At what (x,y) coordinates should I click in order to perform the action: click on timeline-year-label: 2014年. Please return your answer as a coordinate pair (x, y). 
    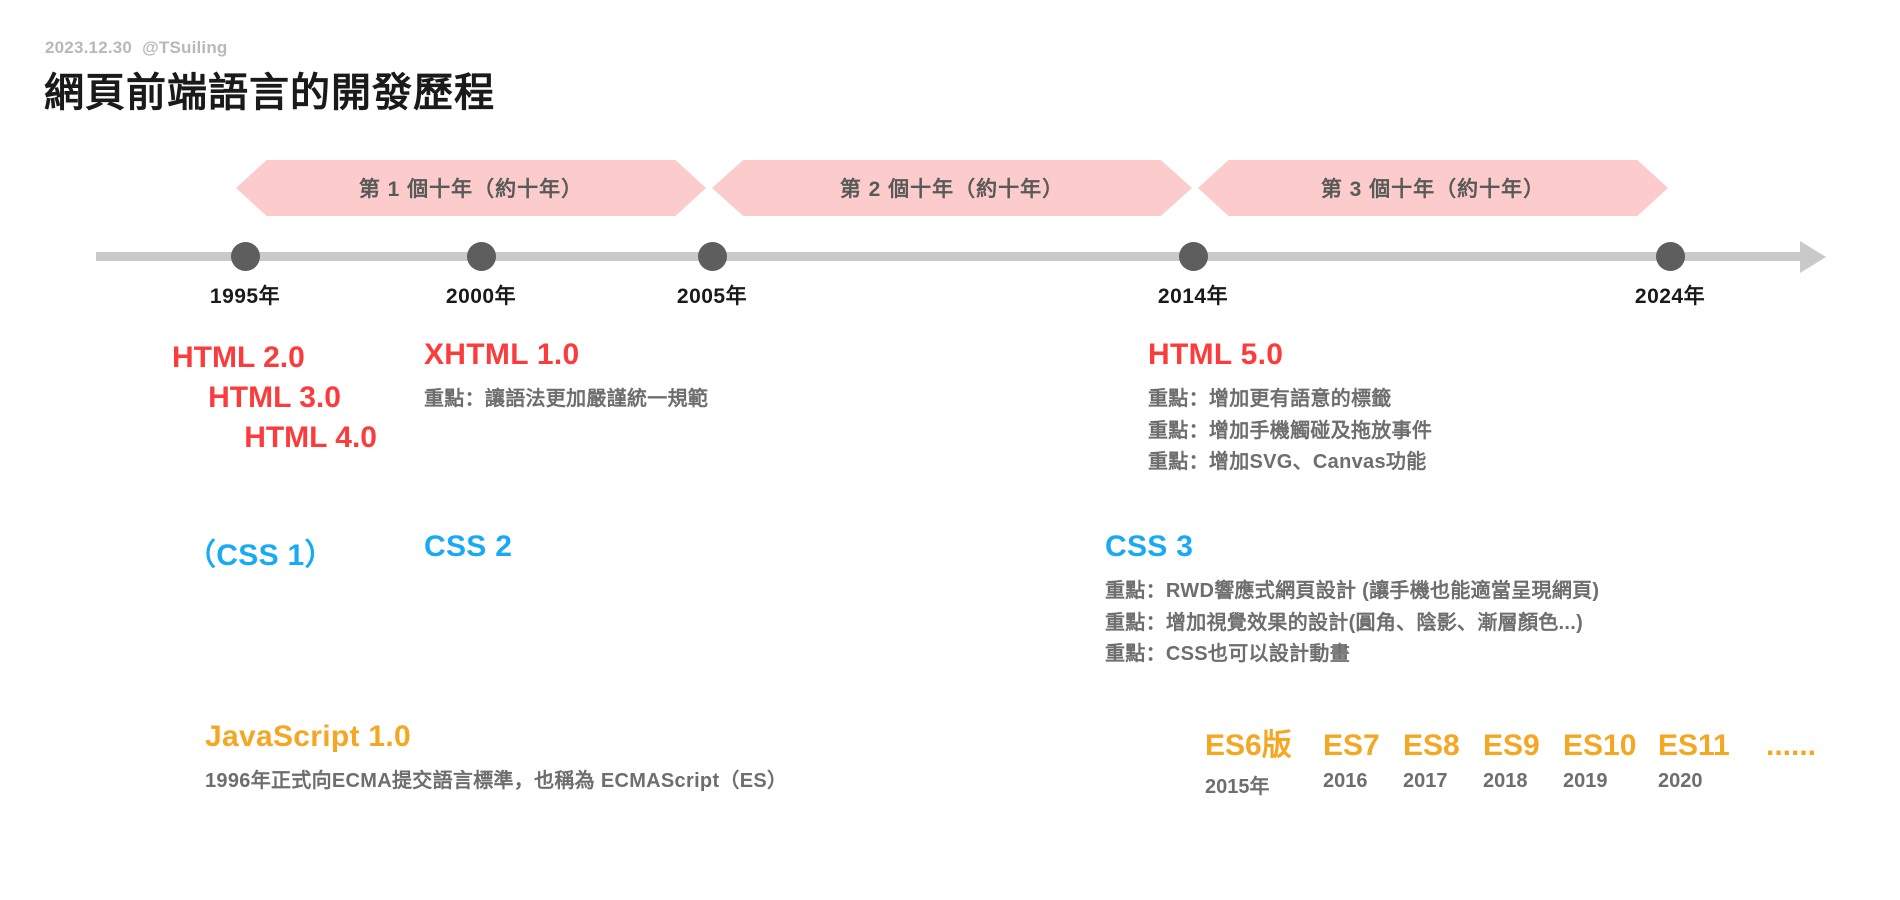
    Looking at the image, I should click on (1193, 296).